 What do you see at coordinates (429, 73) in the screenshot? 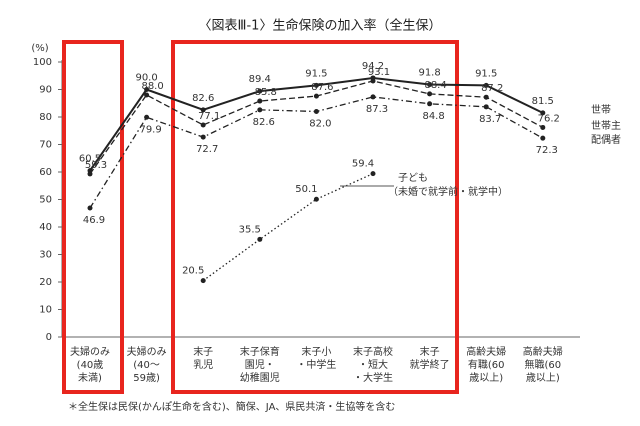
I see `data-label: 91.8` at bounding box center [429, 73].